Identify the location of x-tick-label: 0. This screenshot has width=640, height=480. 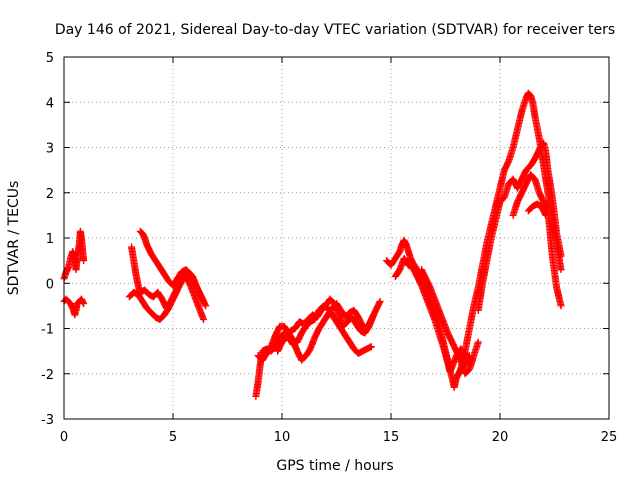
(64, 437).